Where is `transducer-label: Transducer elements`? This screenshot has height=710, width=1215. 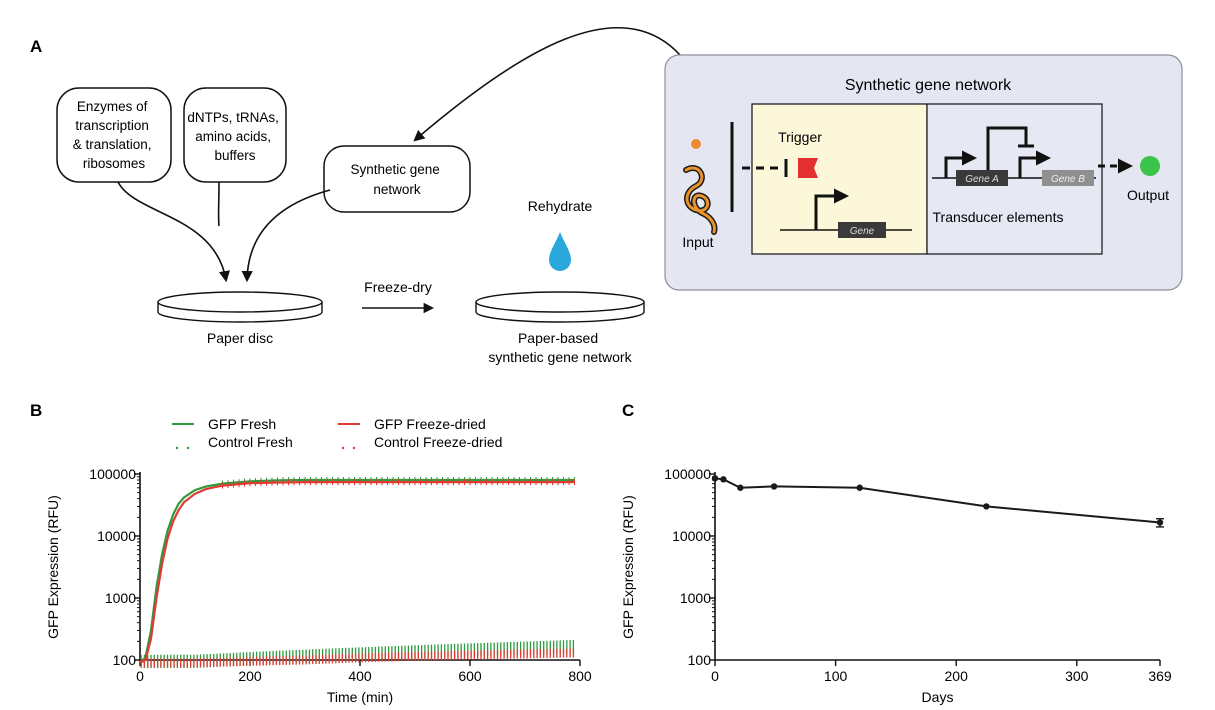
transducer-label: Transducer elements is located at coordinates (998, 217).